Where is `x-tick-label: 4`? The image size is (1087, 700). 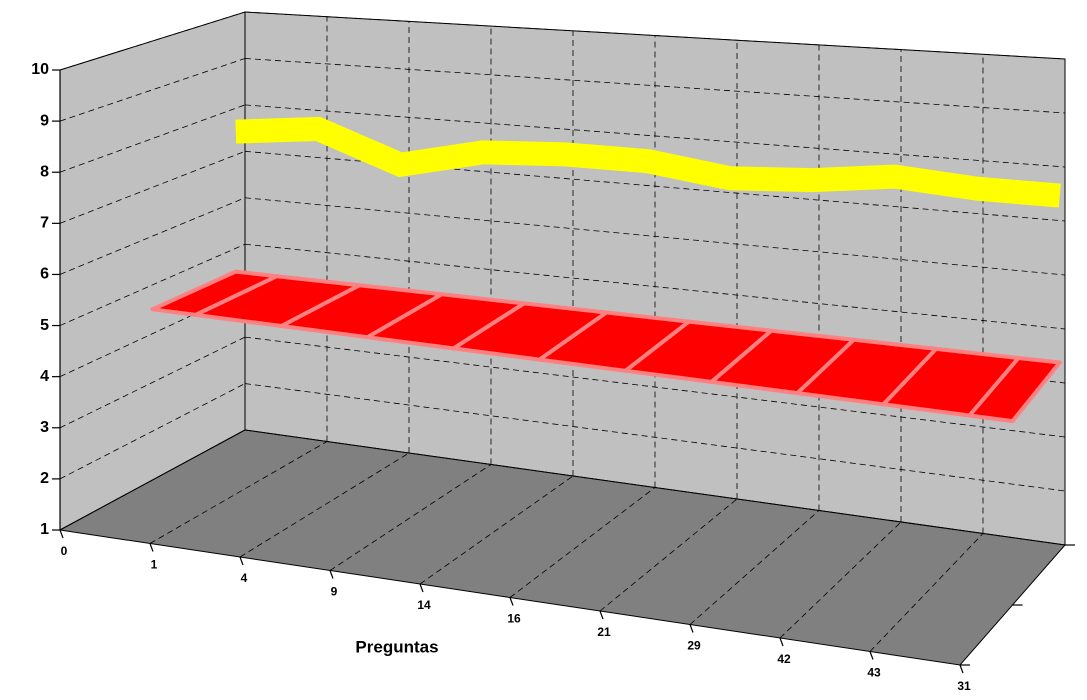 x-tick-label: 4 is located at coordinates (244, 578).